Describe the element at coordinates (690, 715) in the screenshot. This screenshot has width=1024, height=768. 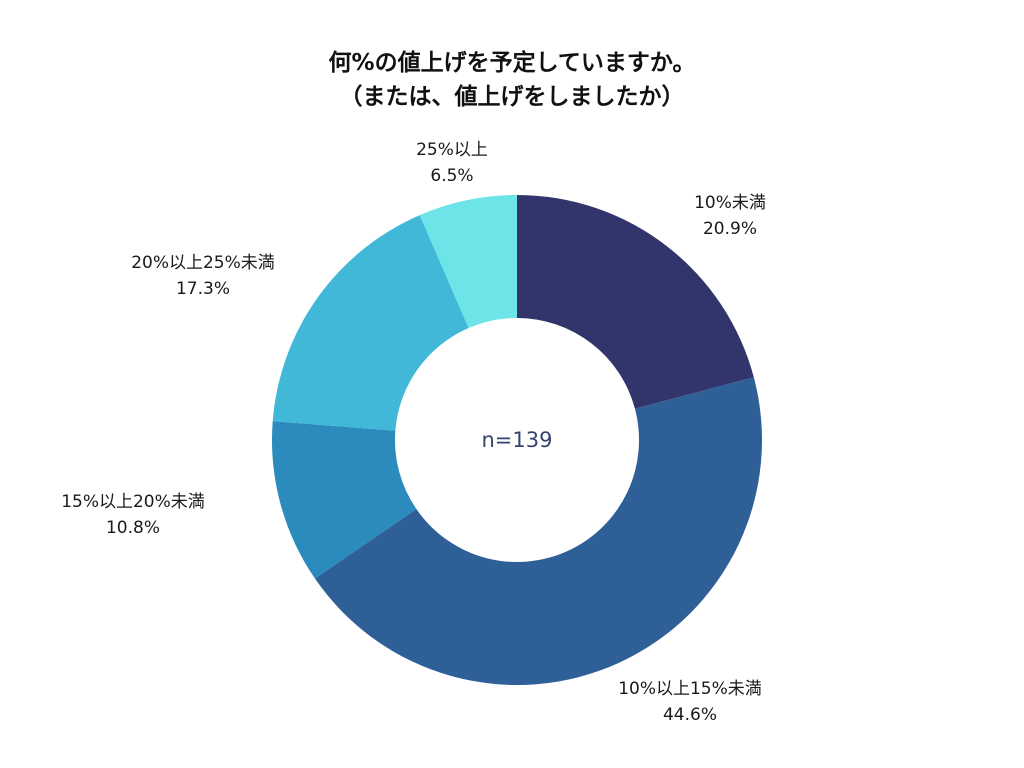
I see `slice-value-label: 44.6%` at that location.